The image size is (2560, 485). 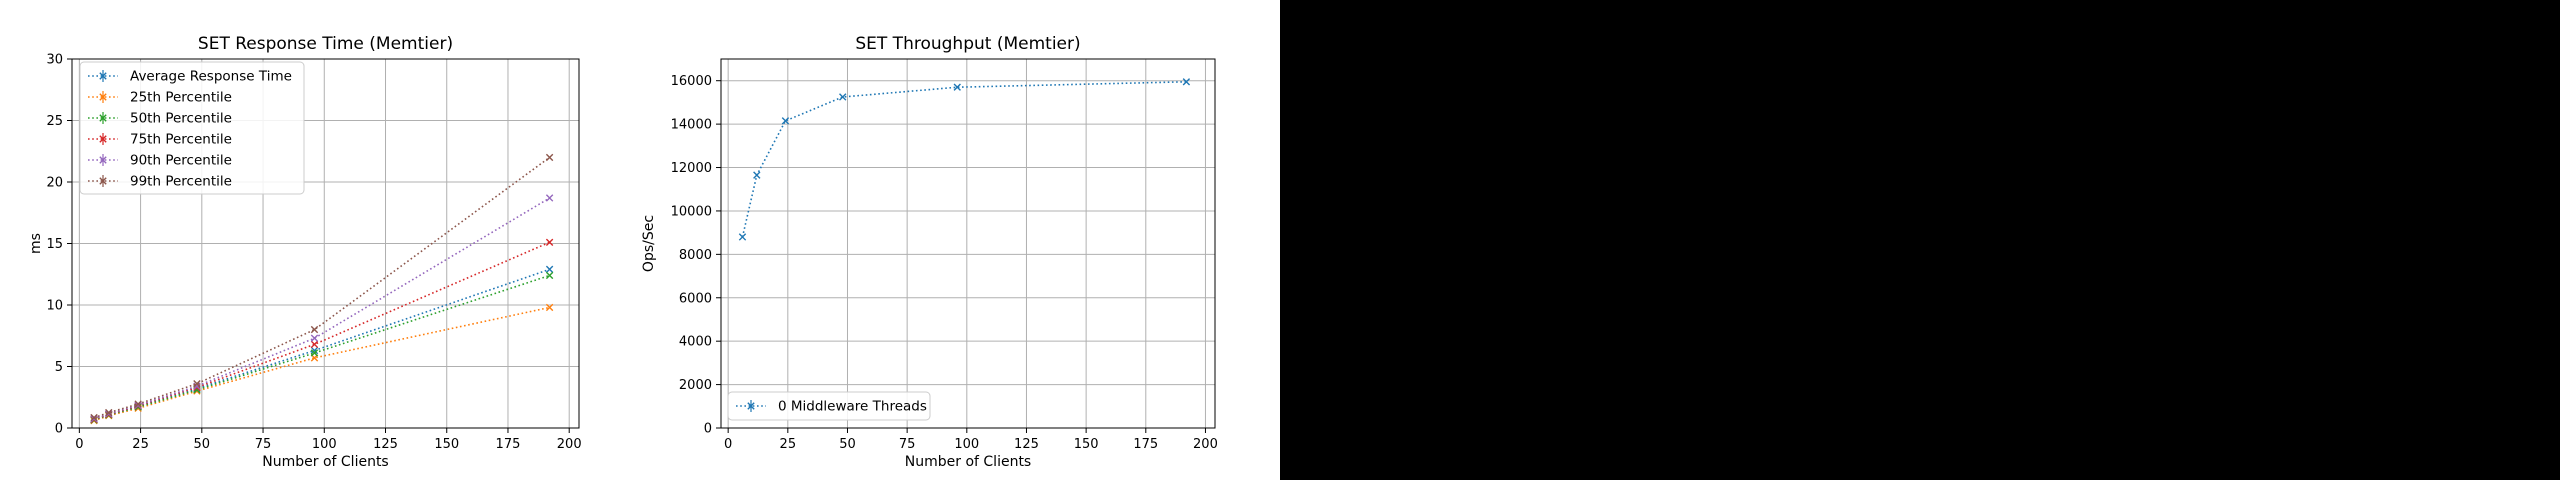 I want to click on legend: 0 Middleware Threads, so click(x=829, y=406).